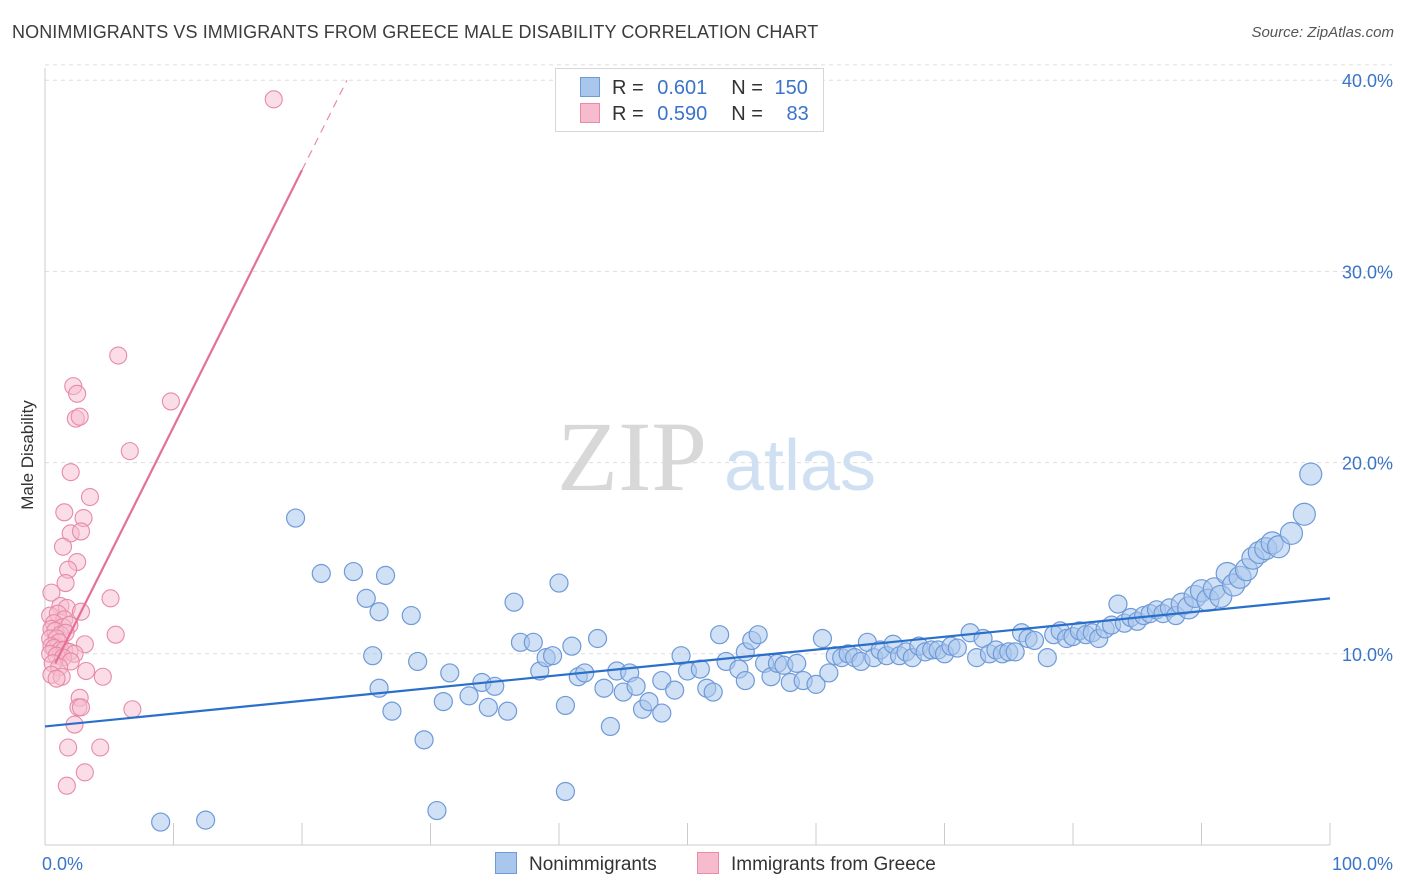  I want to click on immigrants-greece-points, so click(162, 442).